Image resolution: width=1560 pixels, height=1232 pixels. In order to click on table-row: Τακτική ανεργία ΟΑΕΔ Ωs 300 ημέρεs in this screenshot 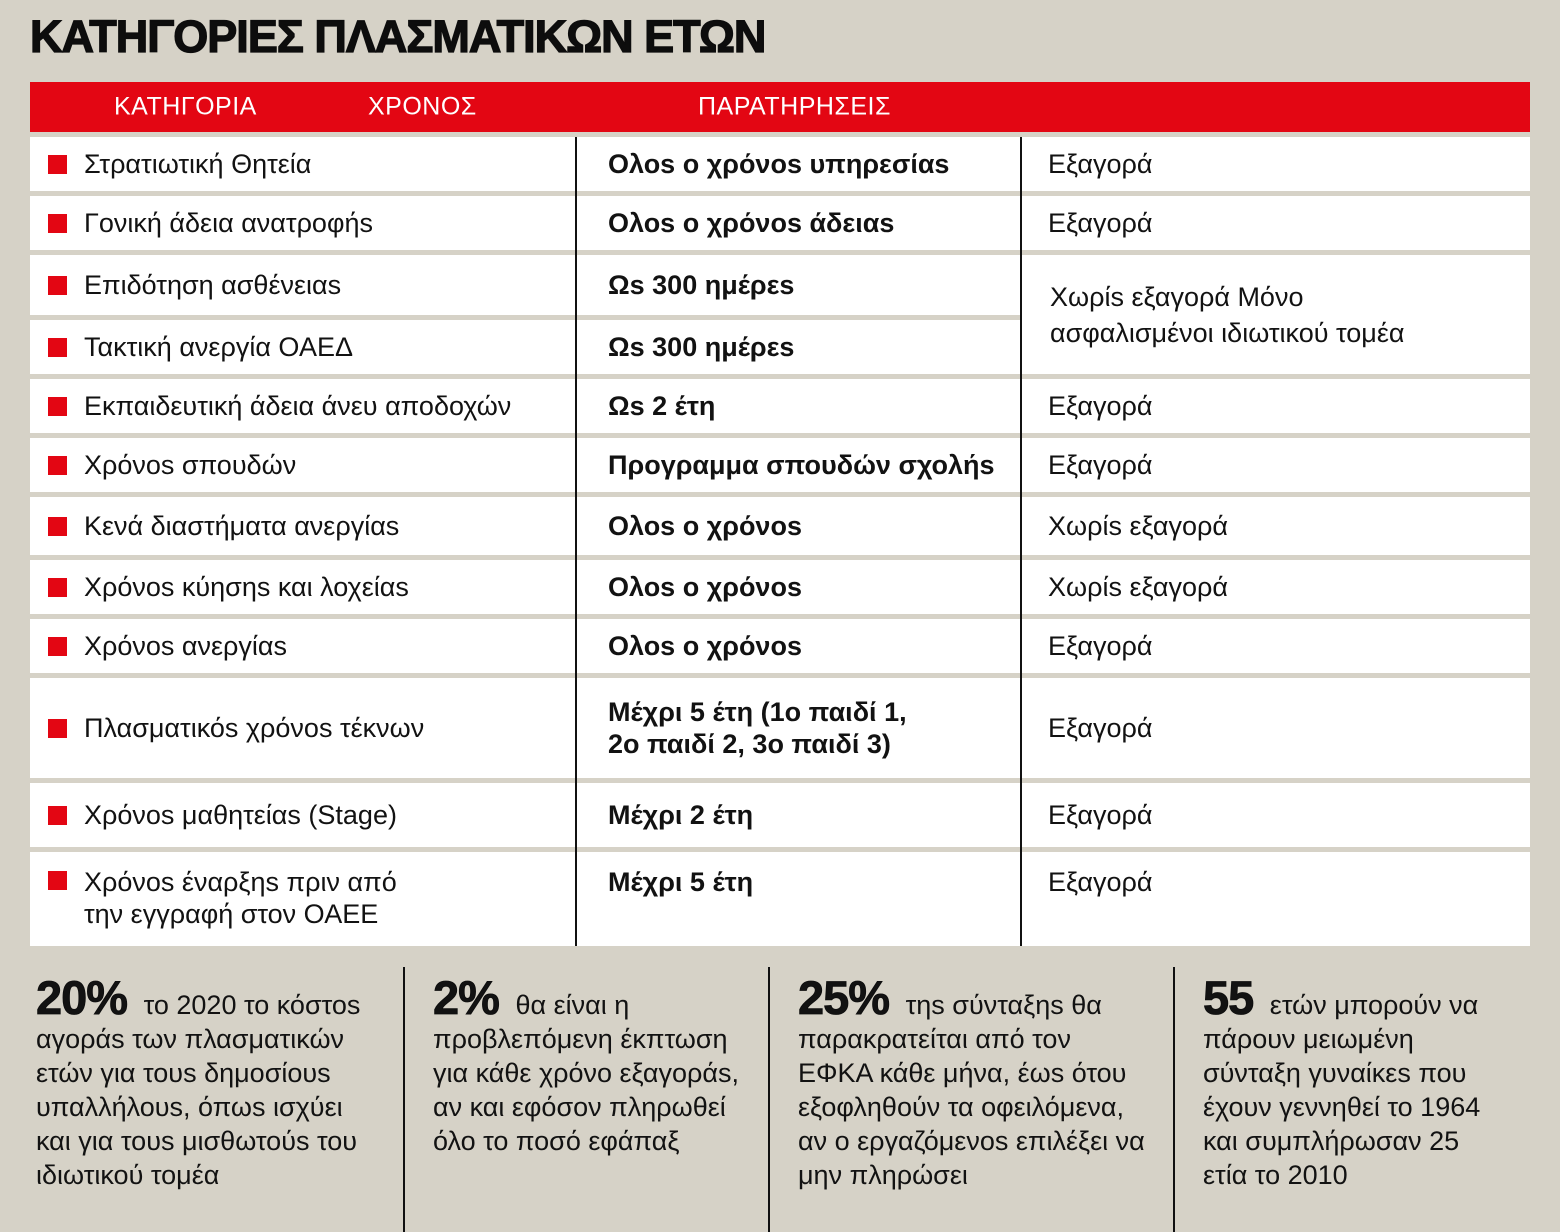, I will do `click(525, 347)`.